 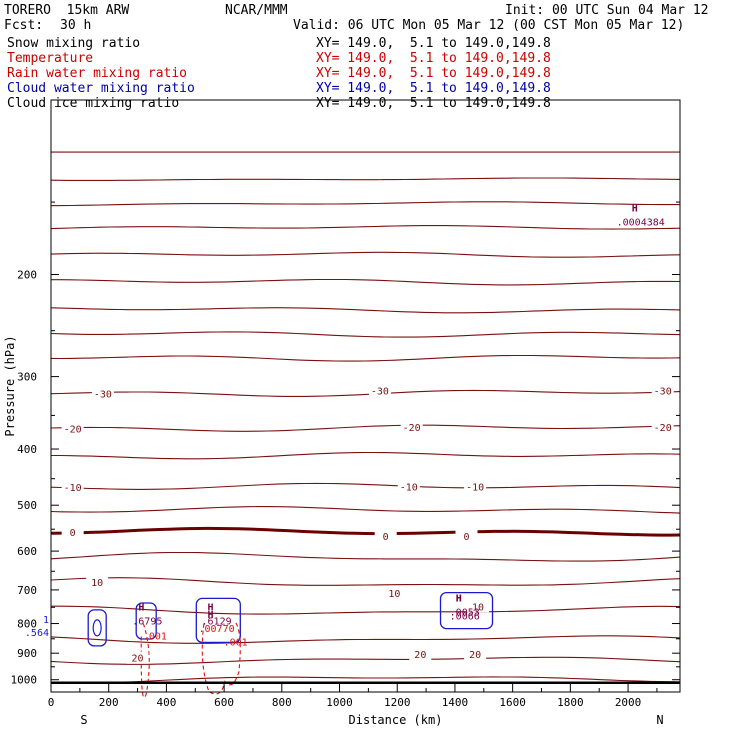 What do you see at coordinates (433, 73) in the screenshot?
I see `legend-xy-rain: XY= 149.0, 5.1 to 149.0,149.8` at bounding box center [433, 73].